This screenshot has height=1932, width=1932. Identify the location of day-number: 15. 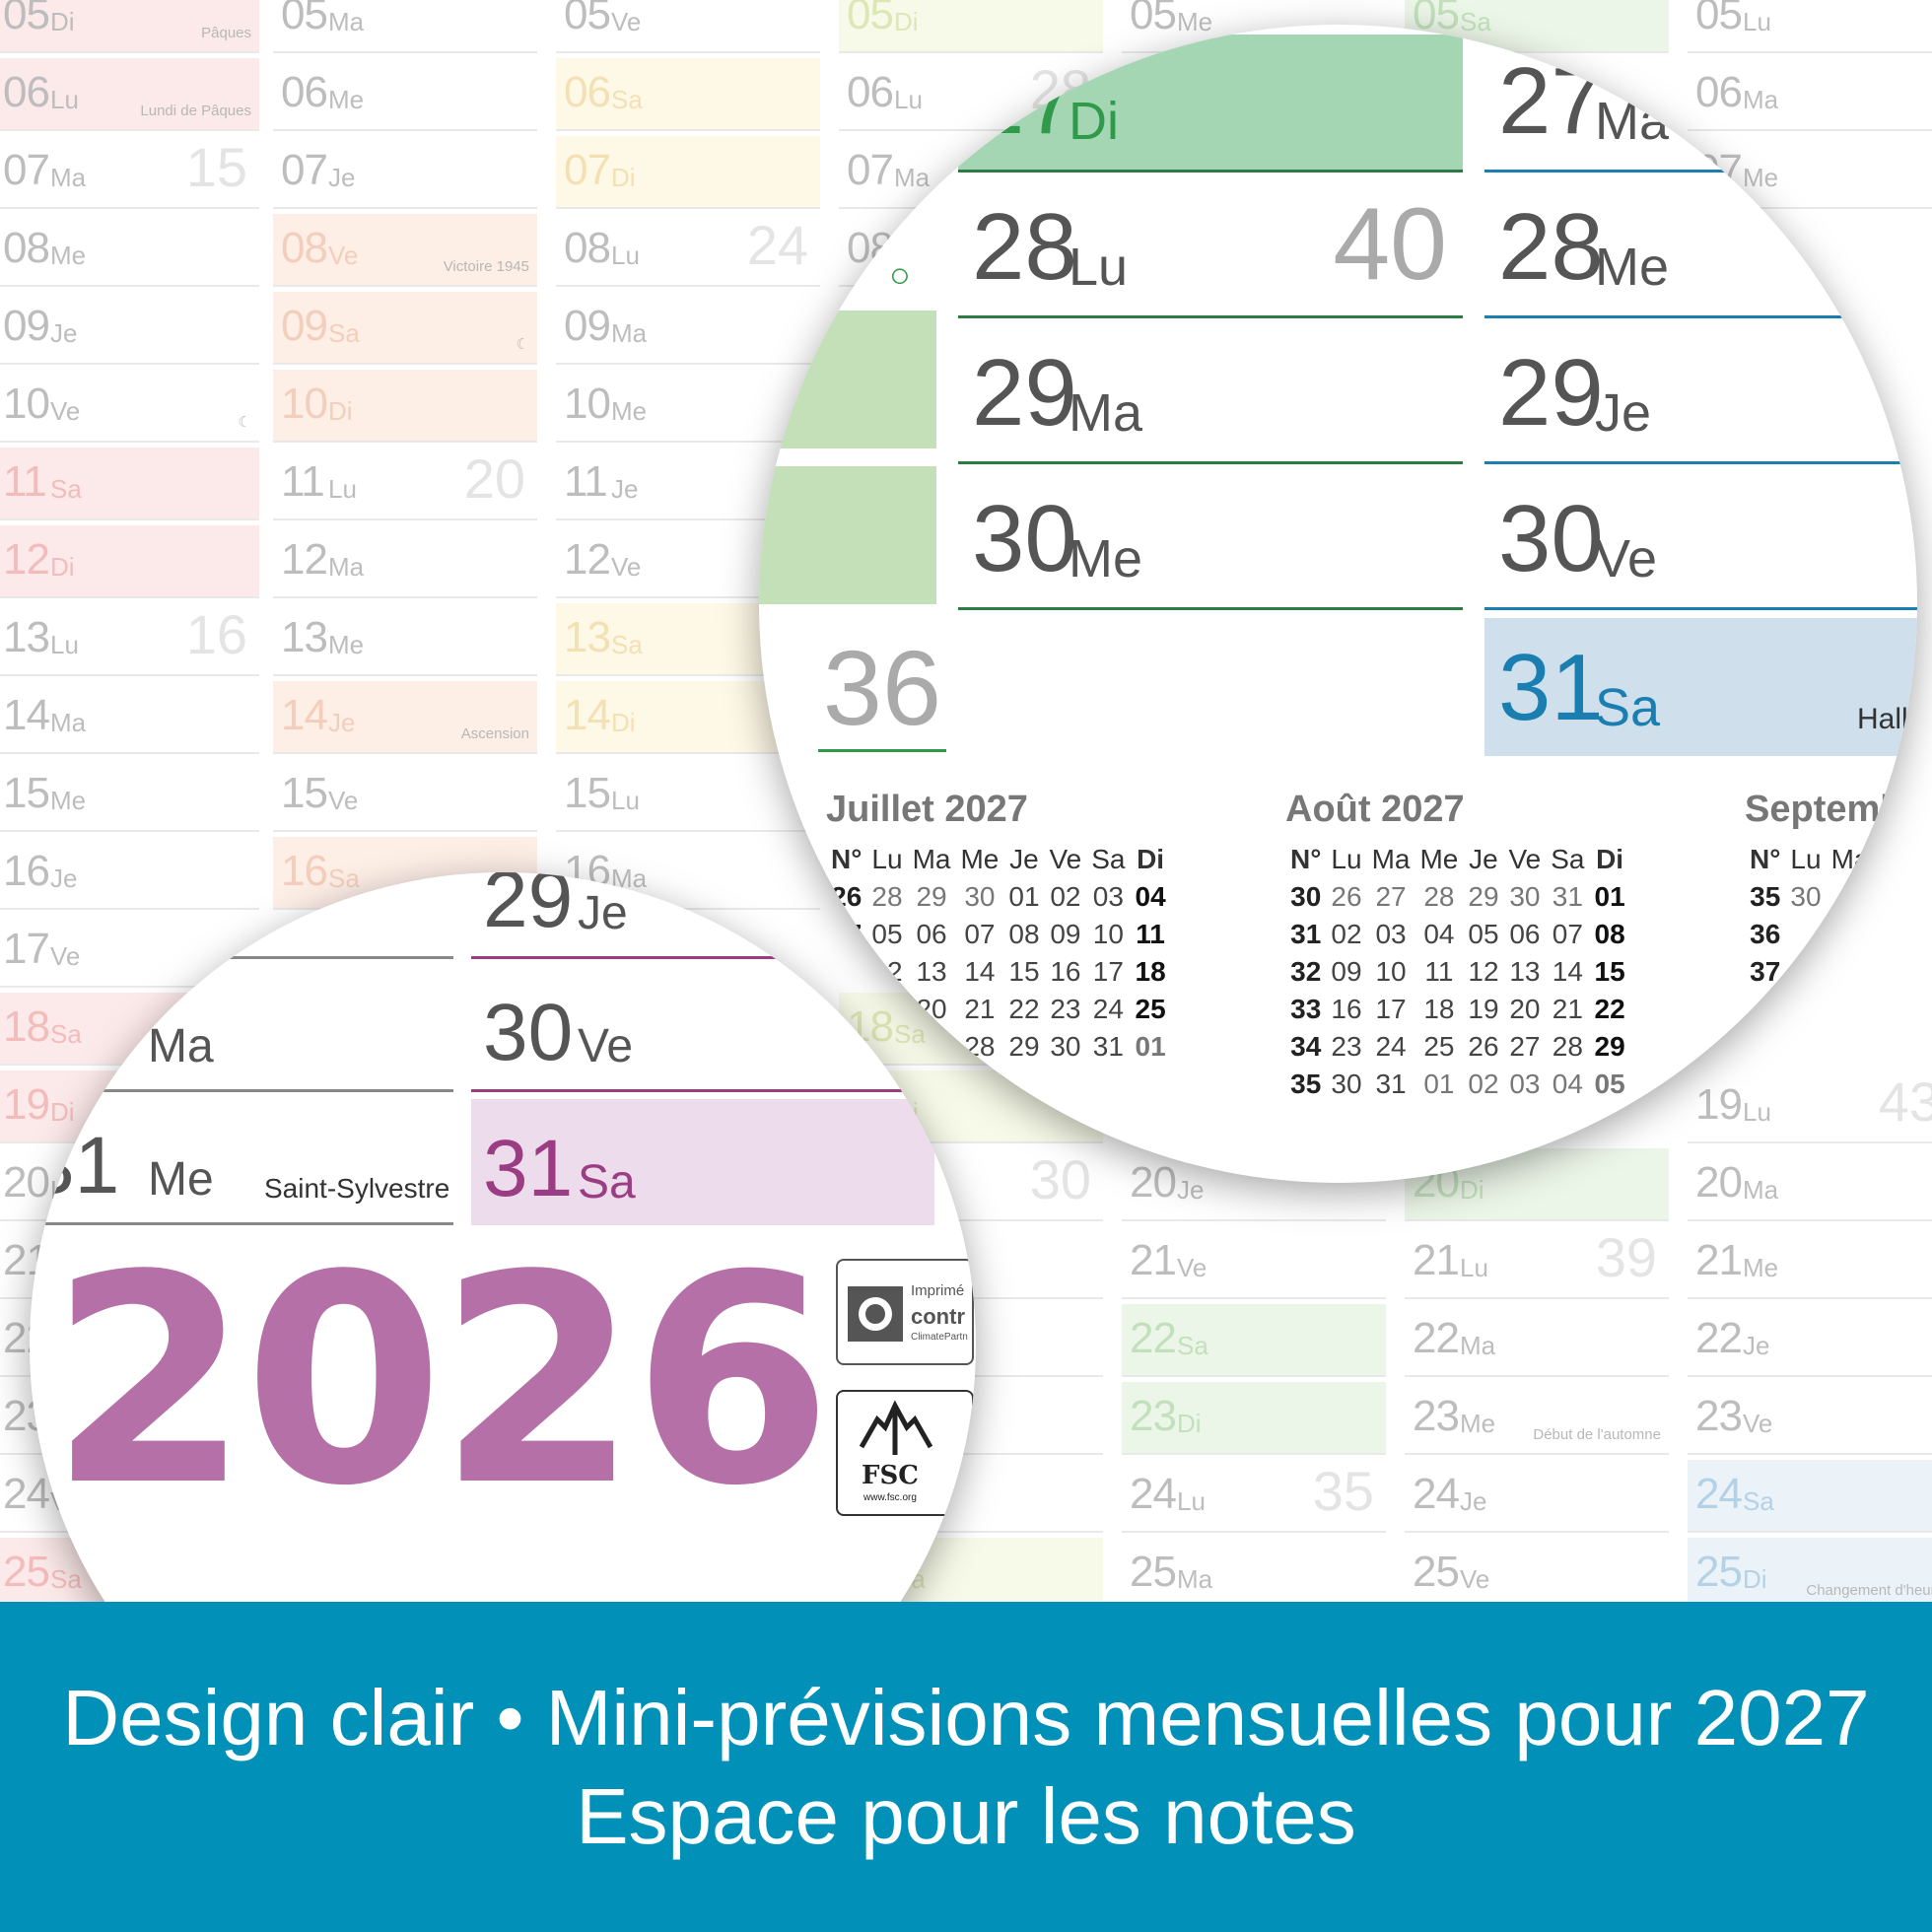
(304, 793).